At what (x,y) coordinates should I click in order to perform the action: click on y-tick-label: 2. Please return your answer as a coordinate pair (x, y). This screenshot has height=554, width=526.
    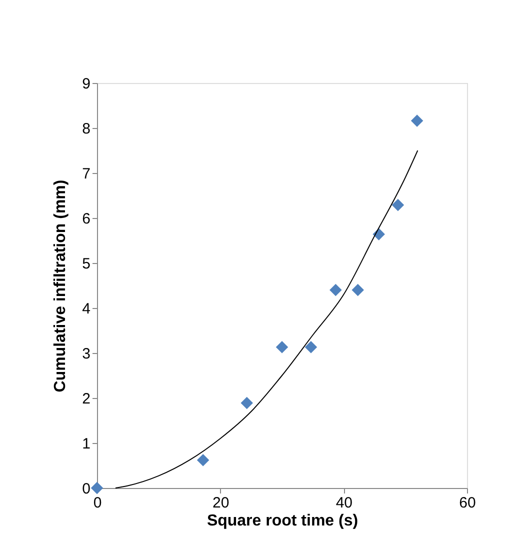
    Looking at the image, I should click on (86, 399).